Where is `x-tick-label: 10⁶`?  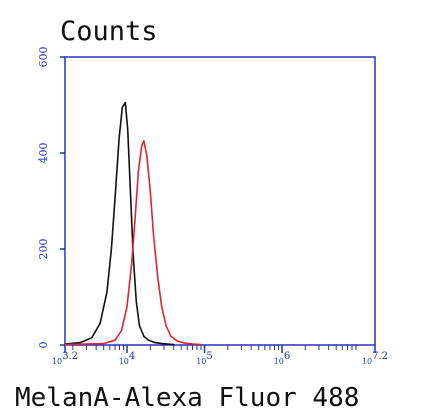 x-tick-label: 10⁶ is located at coordinates (282, 358).